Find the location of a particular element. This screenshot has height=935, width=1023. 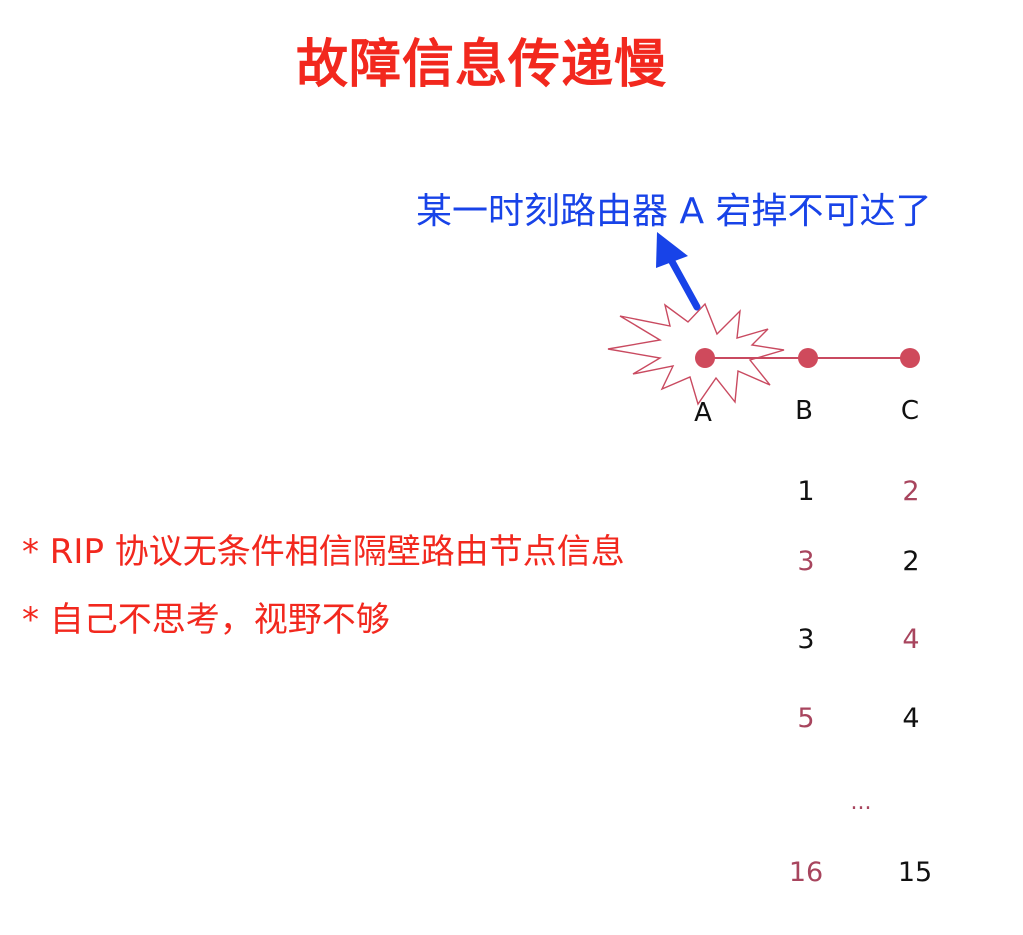

bullet-limited-view: * 自己不思考，视野不够 is located at coordinates (206, 620).